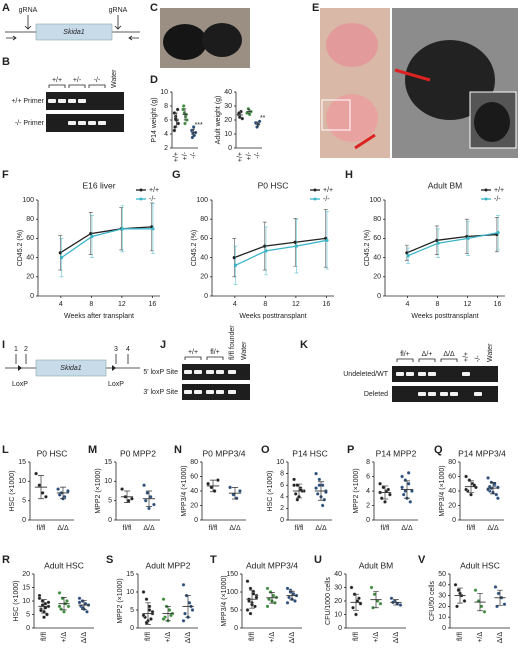 The width and height of the screenshot is (520, 670). I want to click on row-label: Undeleted/WT, so click(365, 374).